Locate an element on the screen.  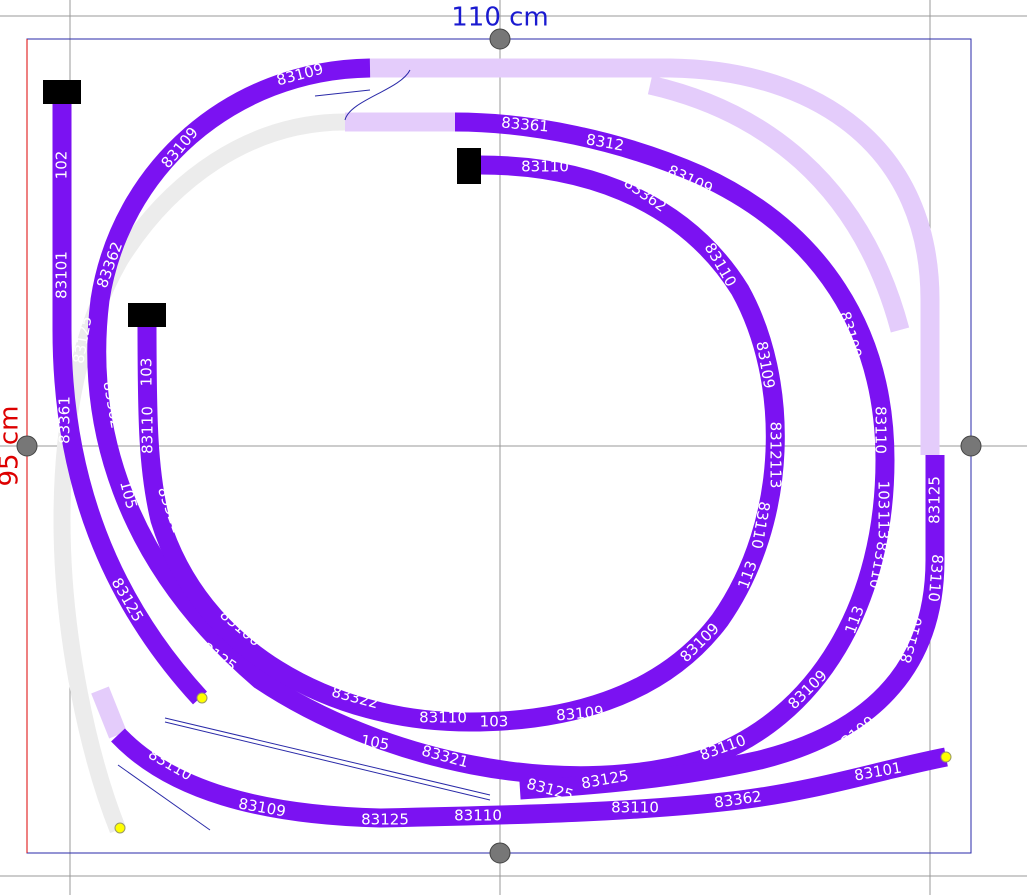
track-label: 8312113 is located at coordinates (776, 455).